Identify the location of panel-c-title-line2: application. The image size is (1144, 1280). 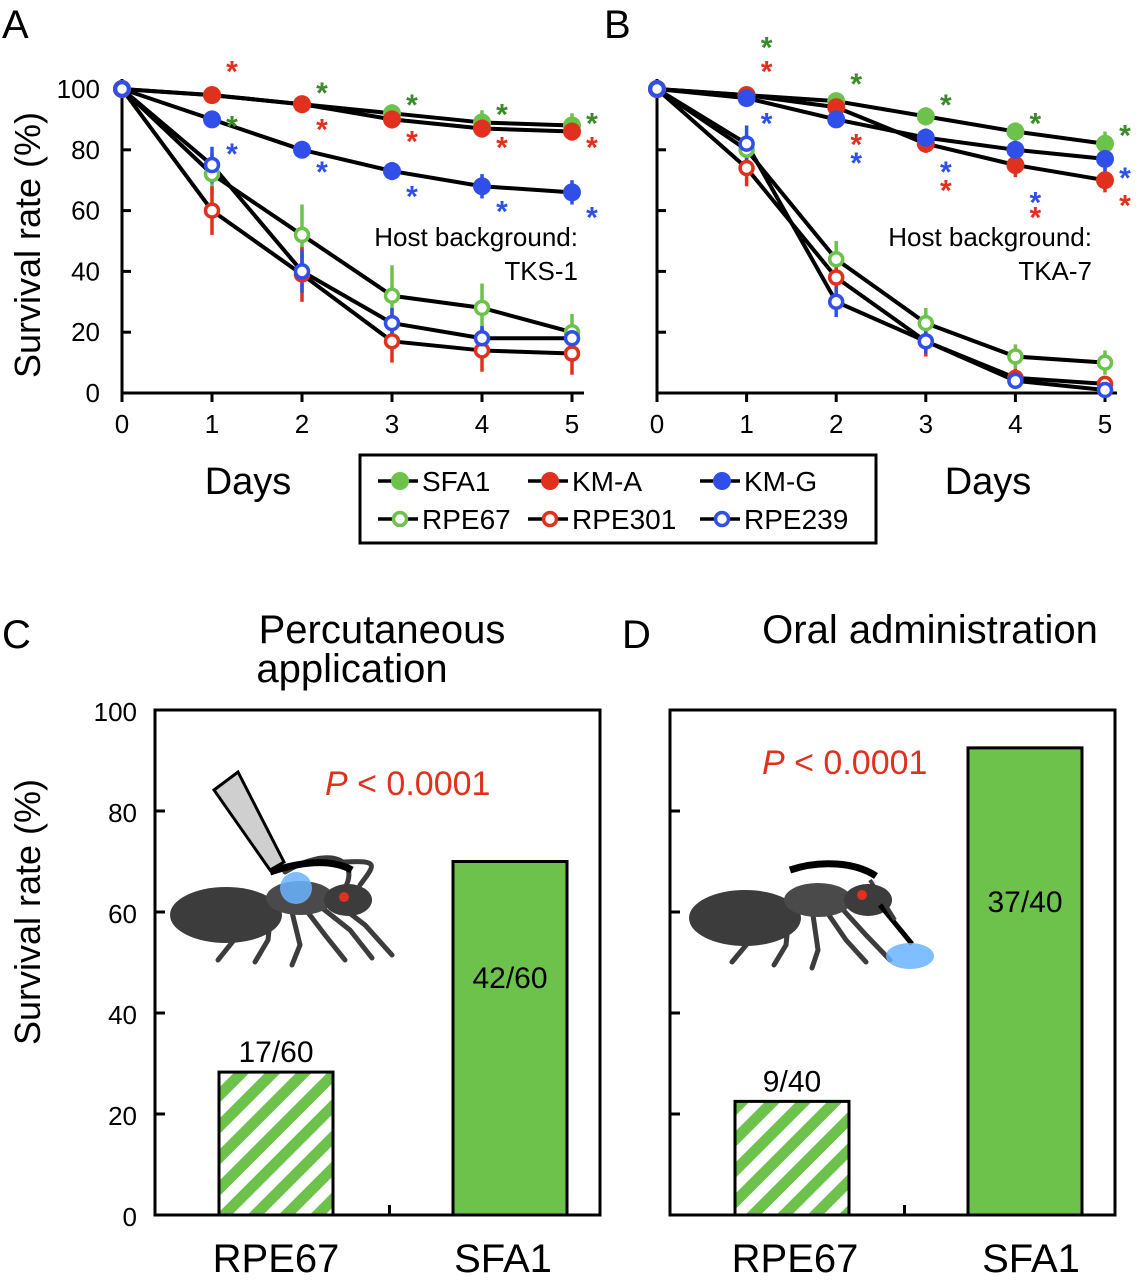
(351, 669).